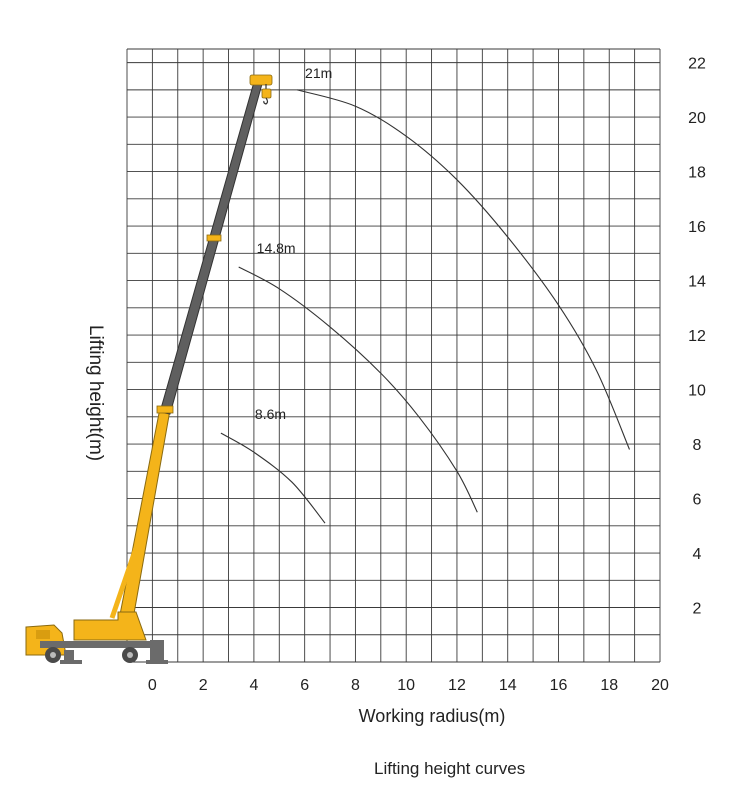  I want to click on x-tick-label: 4, so click(253, 685).